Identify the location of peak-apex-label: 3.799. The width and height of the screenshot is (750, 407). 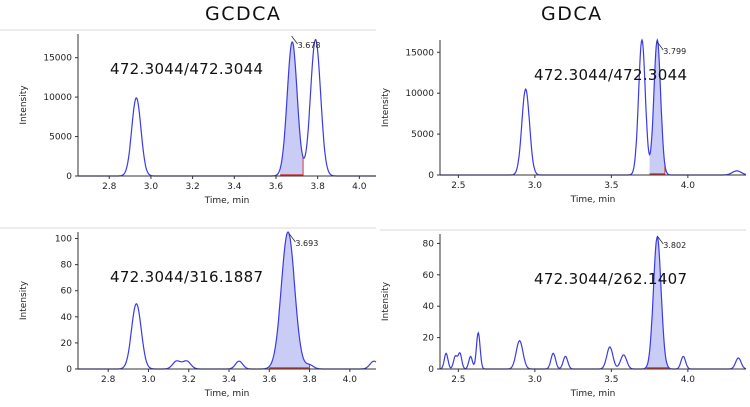
(674, 51).